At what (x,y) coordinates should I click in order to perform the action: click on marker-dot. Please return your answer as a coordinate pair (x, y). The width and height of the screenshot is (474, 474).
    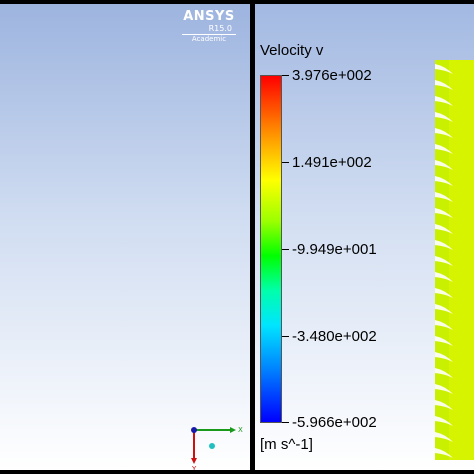
    Looking at the image, I should click on (212, 446).